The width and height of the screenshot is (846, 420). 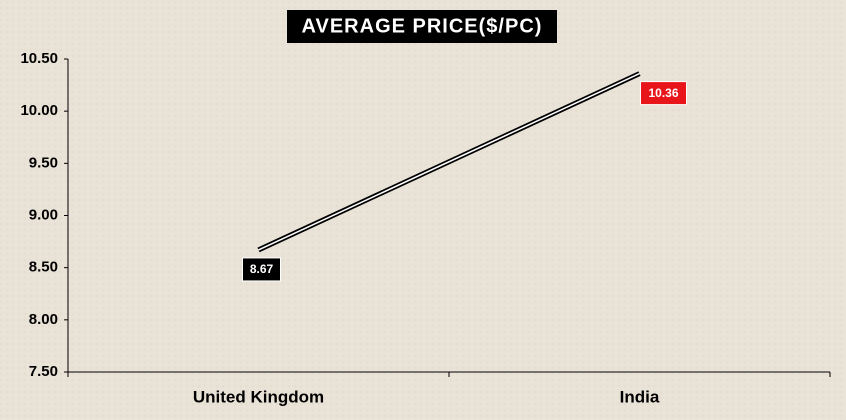 I want to click on y-tick-label: 10.50, so click(x=39, y=58).